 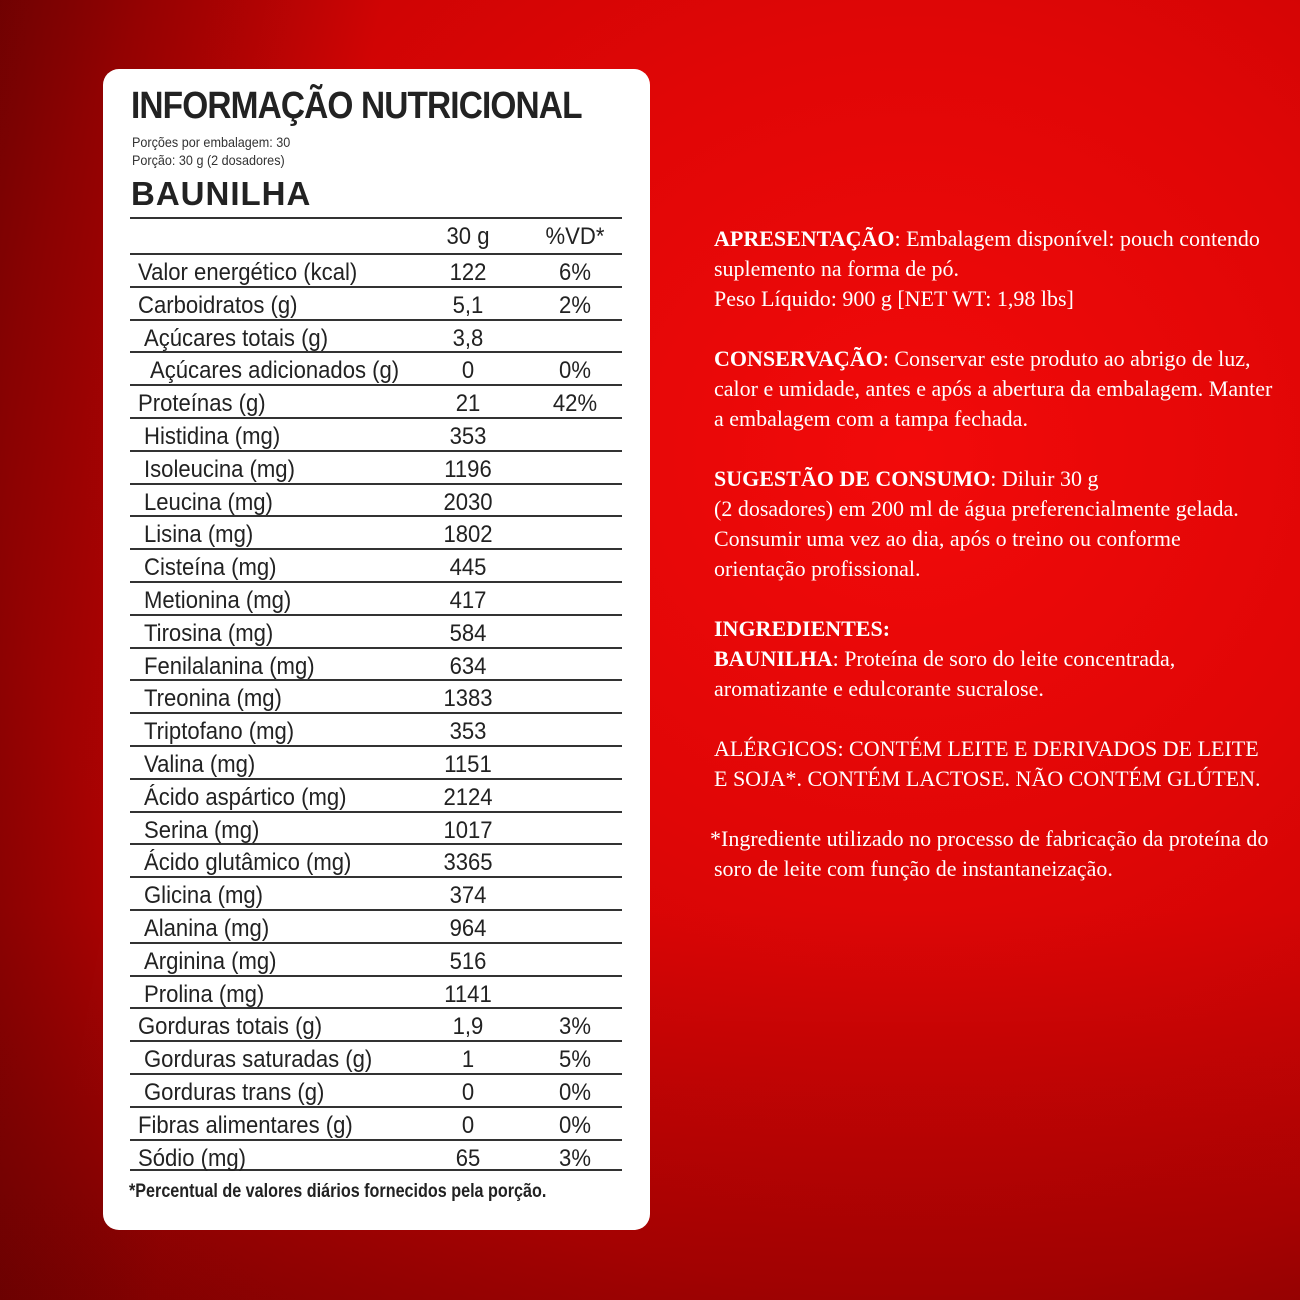 What do you see at coordinates (802, 628) in the screenshot?
I see `ingredients-heading: INGREDIENTES:` at bounding box center [802, 628].